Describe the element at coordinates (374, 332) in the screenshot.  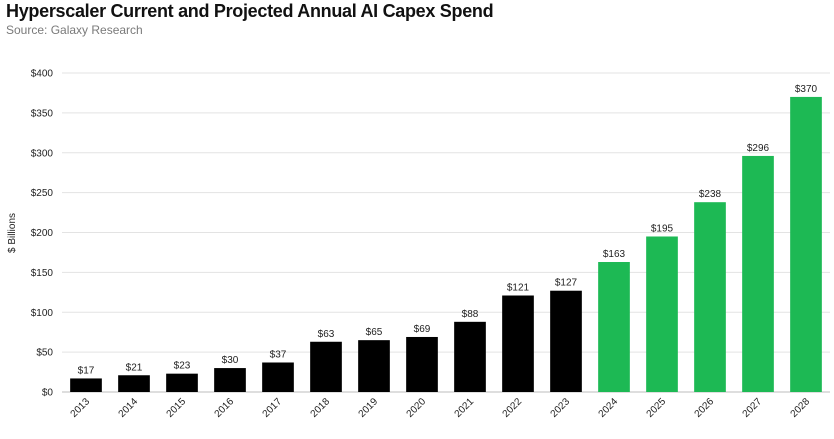
I see `data-label-2019: $65` at that location.